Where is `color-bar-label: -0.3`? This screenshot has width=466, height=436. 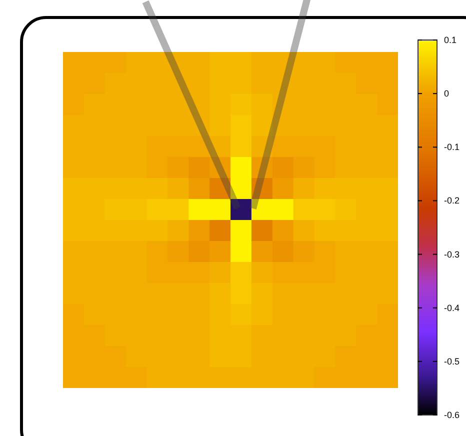
color-bar-label: -0.3 is located at coordinates (452, 254).